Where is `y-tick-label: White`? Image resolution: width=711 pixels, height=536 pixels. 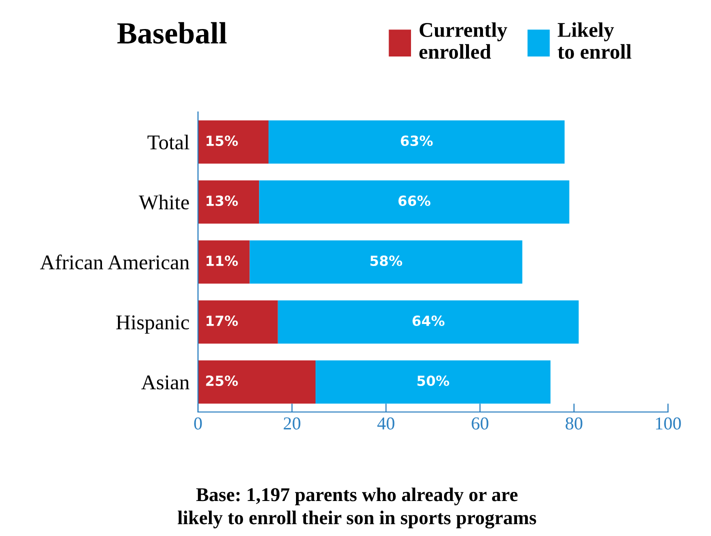 y-tick-label: White is located at coordinates (163, 202).